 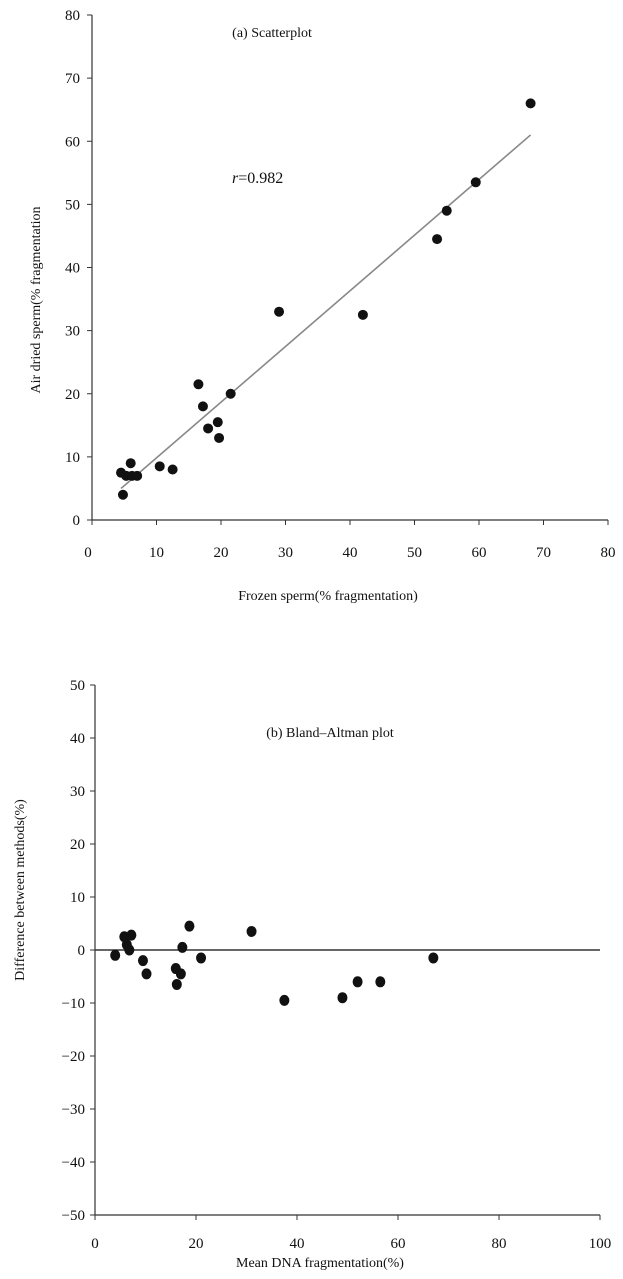 What do you see at coordinates (72, 269) in the screenshot?
I see `chart-a-y-tick-label: 40` at bounding box center [72, 269].